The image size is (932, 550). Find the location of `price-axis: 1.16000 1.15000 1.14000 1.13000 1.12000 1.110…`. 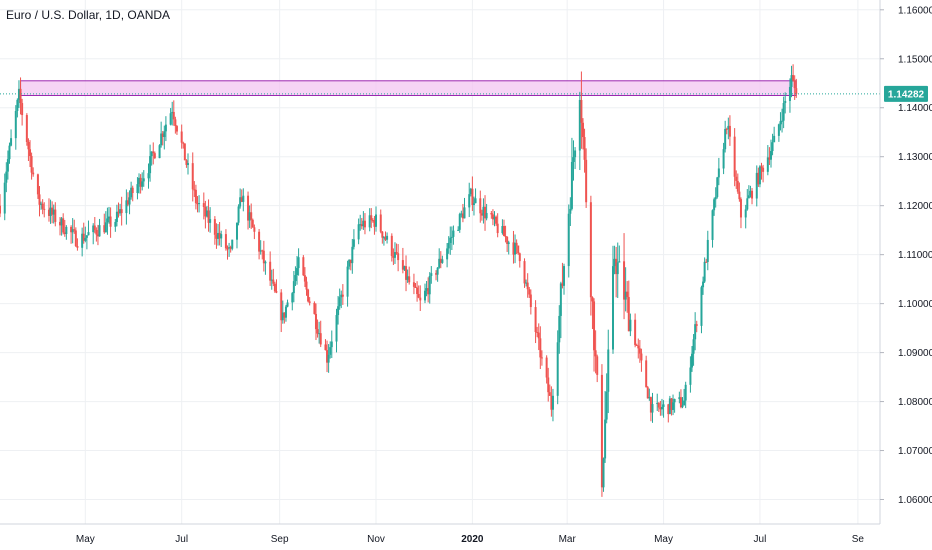

price-axis: 1.16000 1.15000 1.14000 1.13000 1.12000 1.110… is located at coordinates (906, 255).